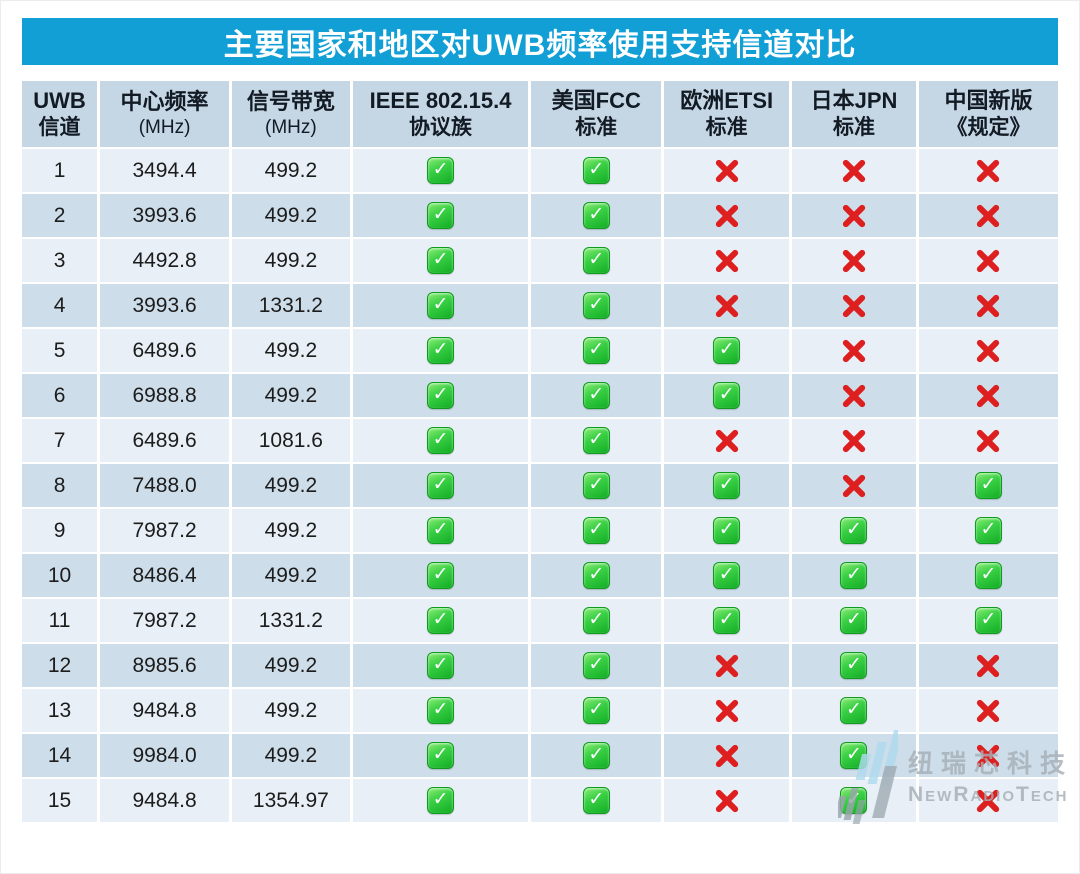  What do you see at coordinates (291, 620) in the screenshot?
I see `bandwidth-cell: 1331.2` at bounding box center [291, 620].